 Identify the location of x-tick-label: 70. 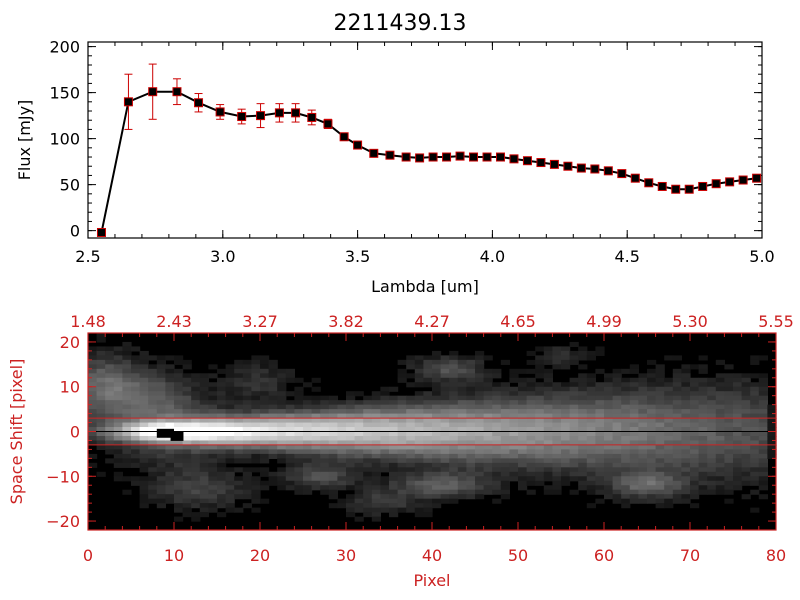
(690, 555).